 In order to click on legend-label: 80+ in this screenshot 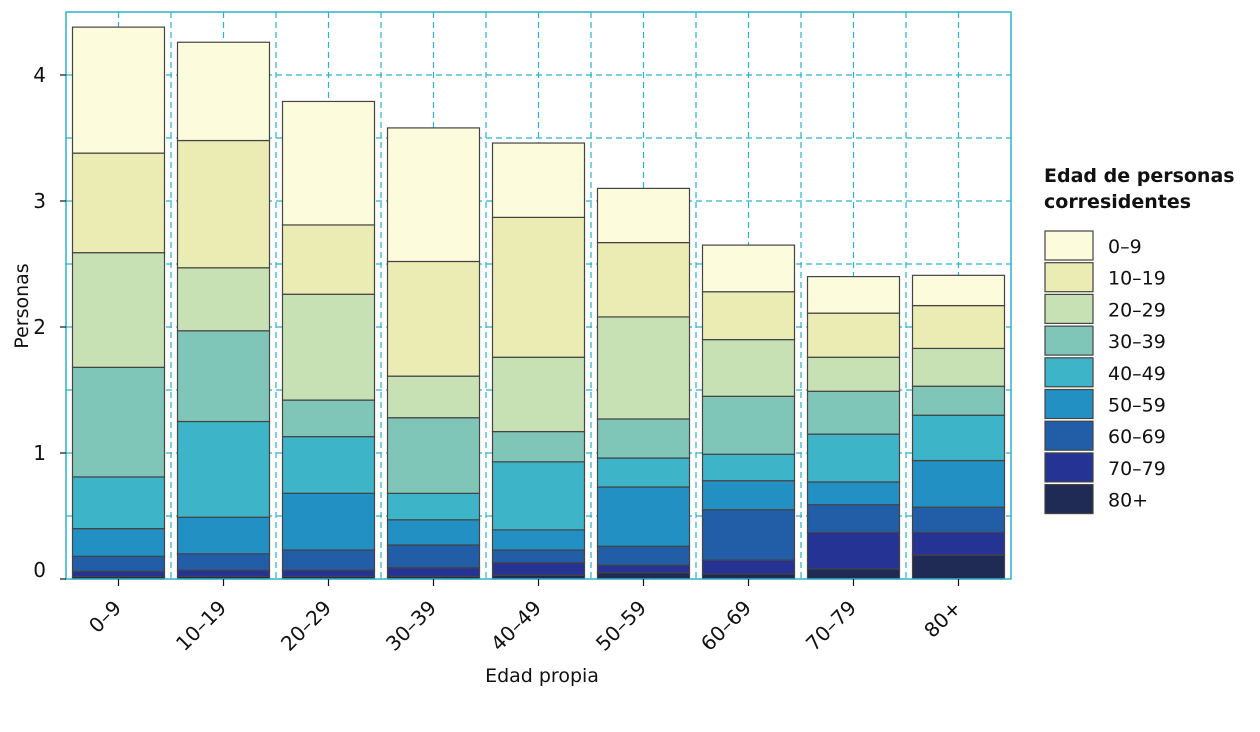, I will do `click(1128, 501)`.